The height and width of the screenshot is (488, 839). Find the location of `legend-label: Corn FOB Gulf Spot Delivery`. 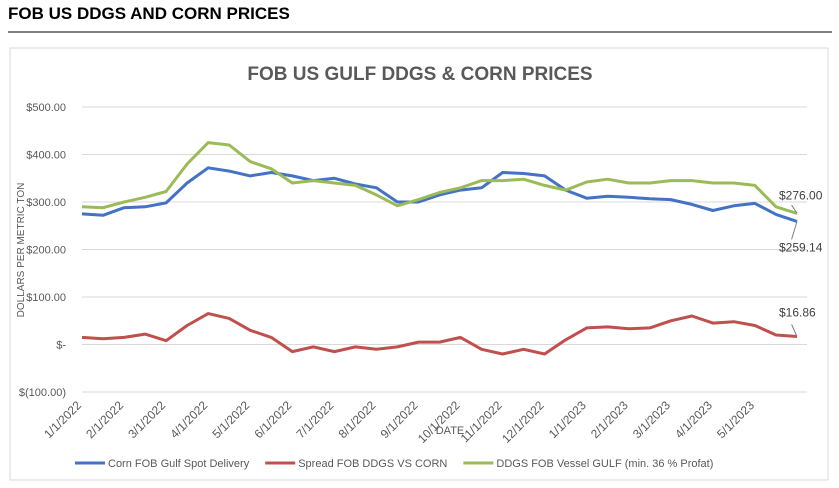

legend-label: Corn FOB Gulf Spot Delivery is located at coordinates (179, 464).